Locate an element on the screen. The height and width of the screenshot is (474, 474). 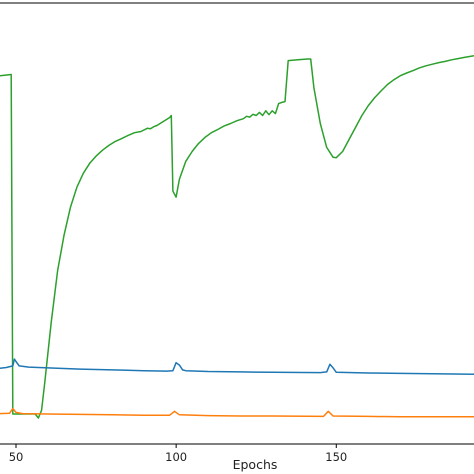
x-axis-ticks: 50 100 150 is located at coordinates (178, 454).